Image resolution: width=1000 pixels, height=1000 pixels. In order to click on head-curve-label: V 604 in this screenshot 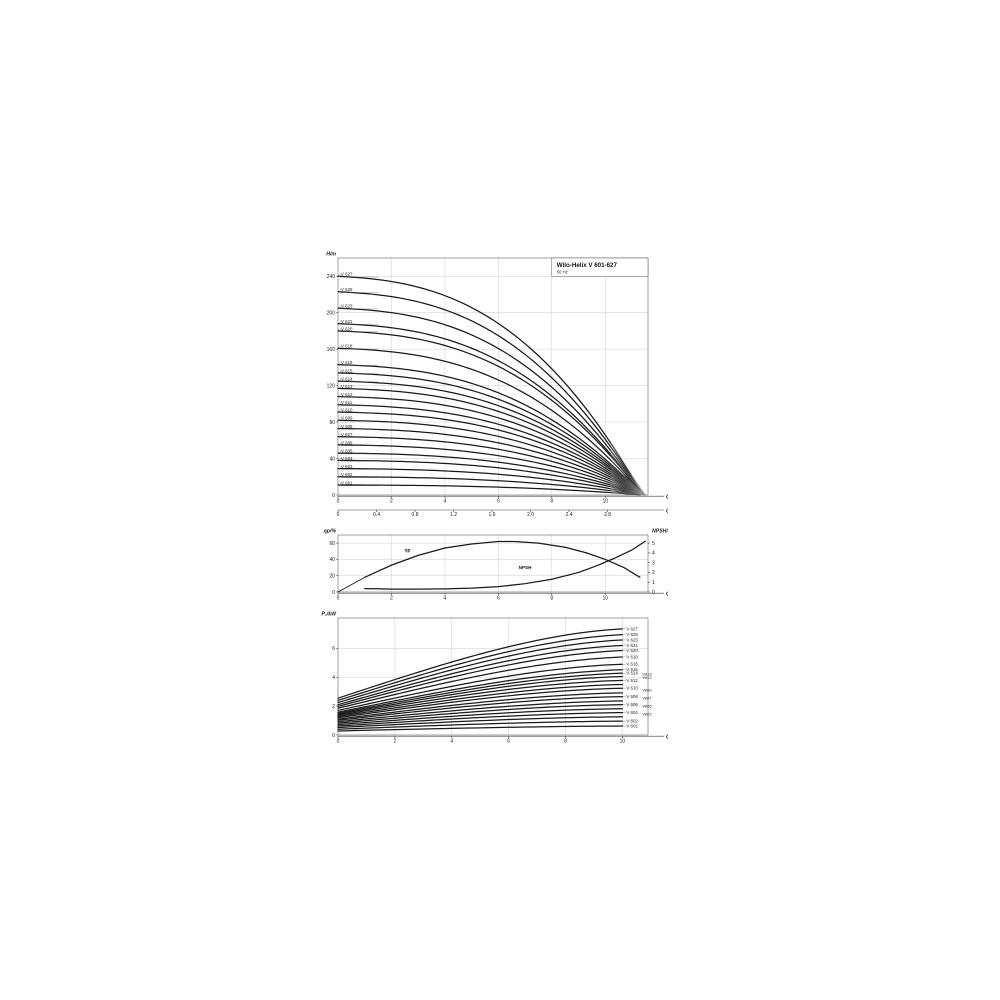, I will do `click(347, 458)`.